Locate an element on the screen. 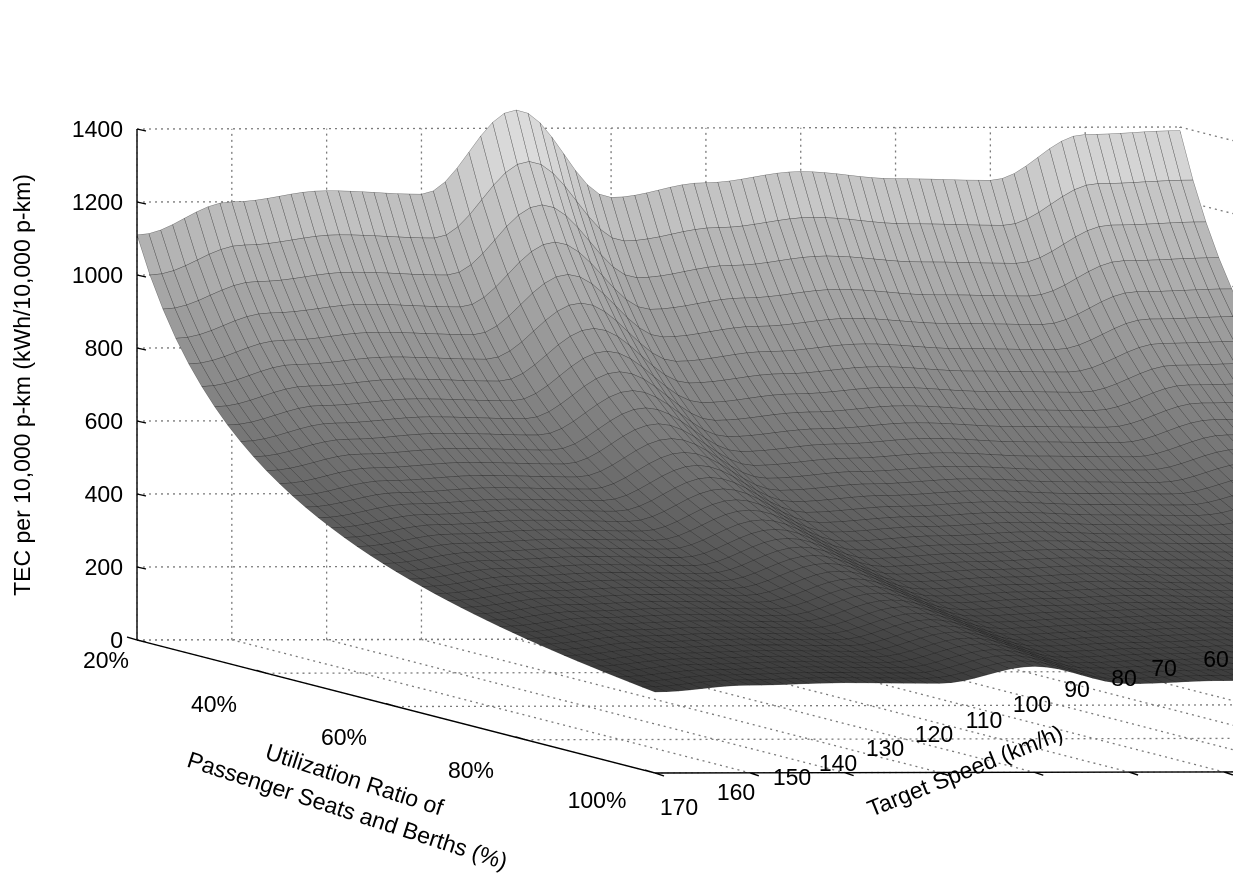 The width and height of the screenshot is (1233, 884). z-tick-label: 600 is located at coordinates (104, 421).